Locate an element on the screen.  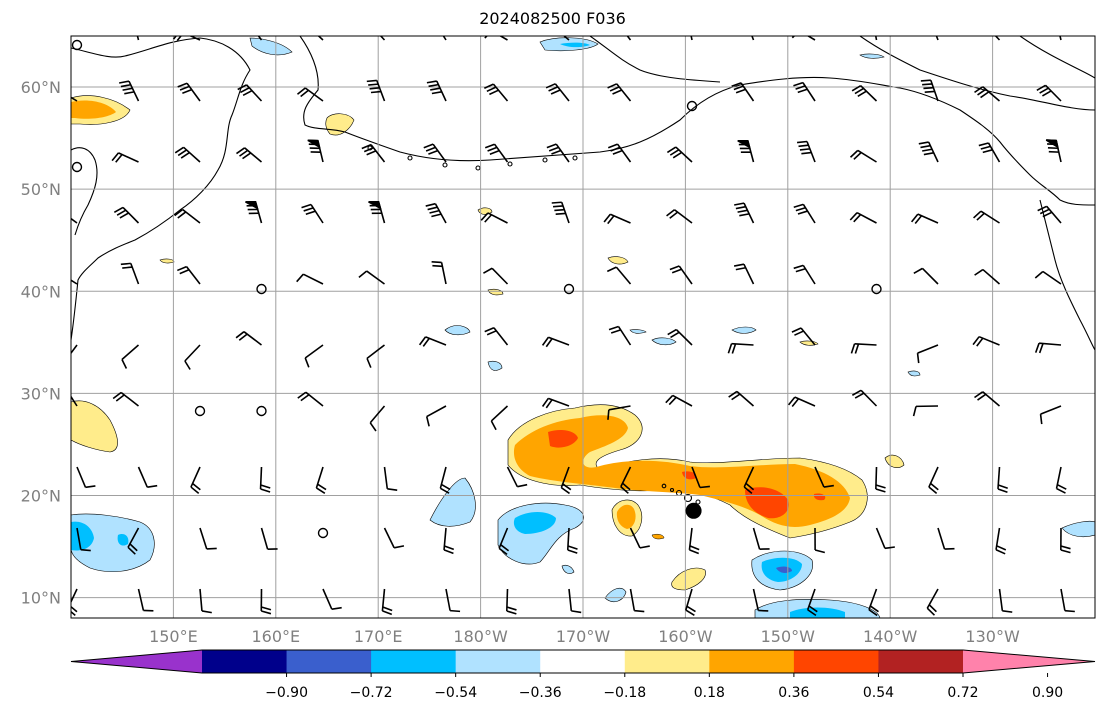
coastline-alaska-interior is located at coordinates (1057, 57).